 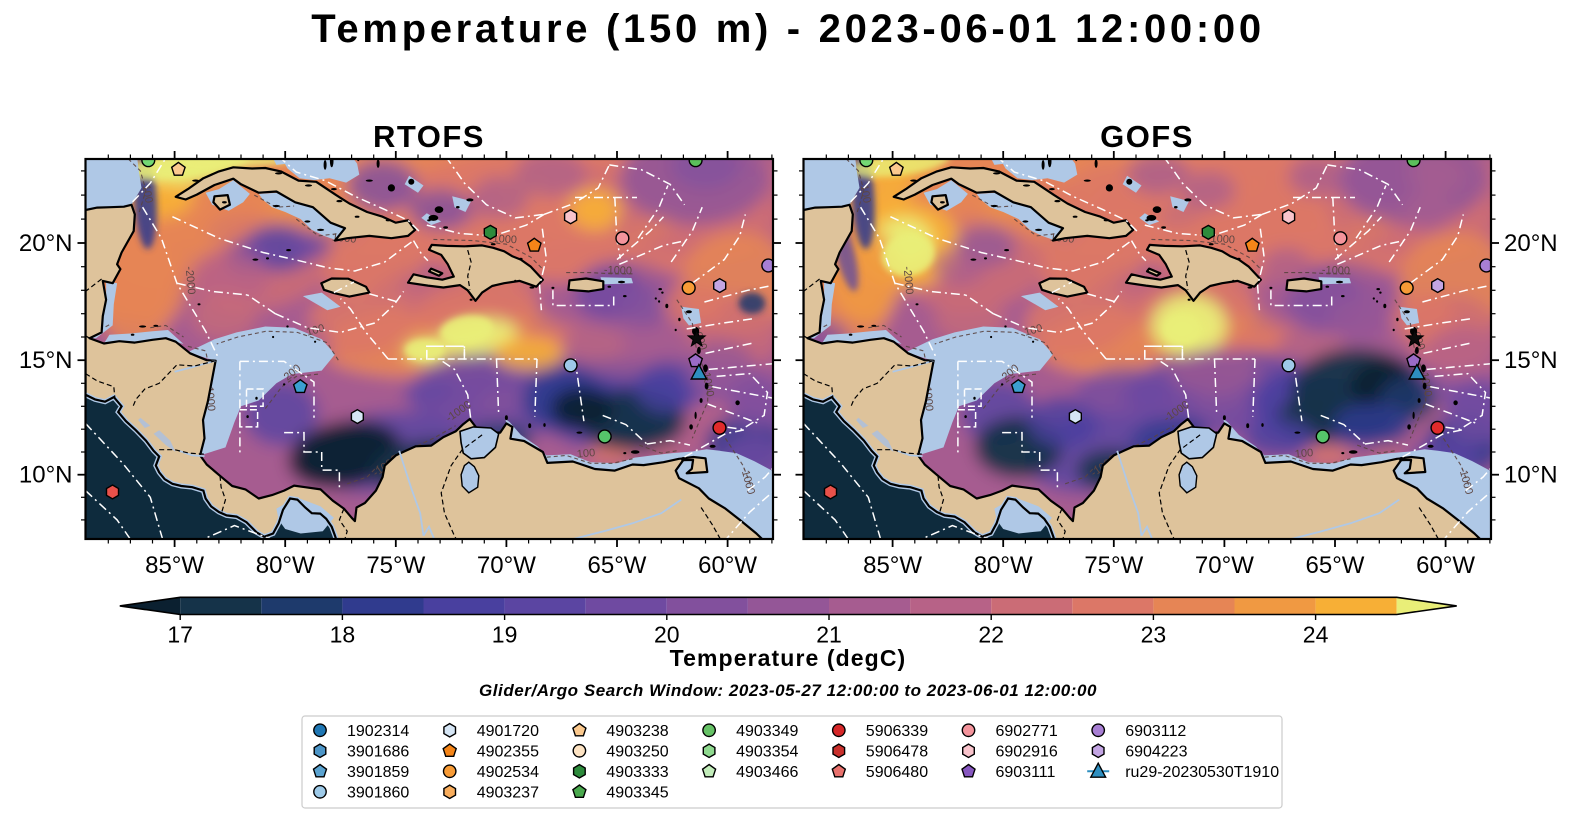 What do you see at coordinates (788, 658) in the screenshot?
I see `svg-text: Temperature (degC)` at bounding box center [788, 658].